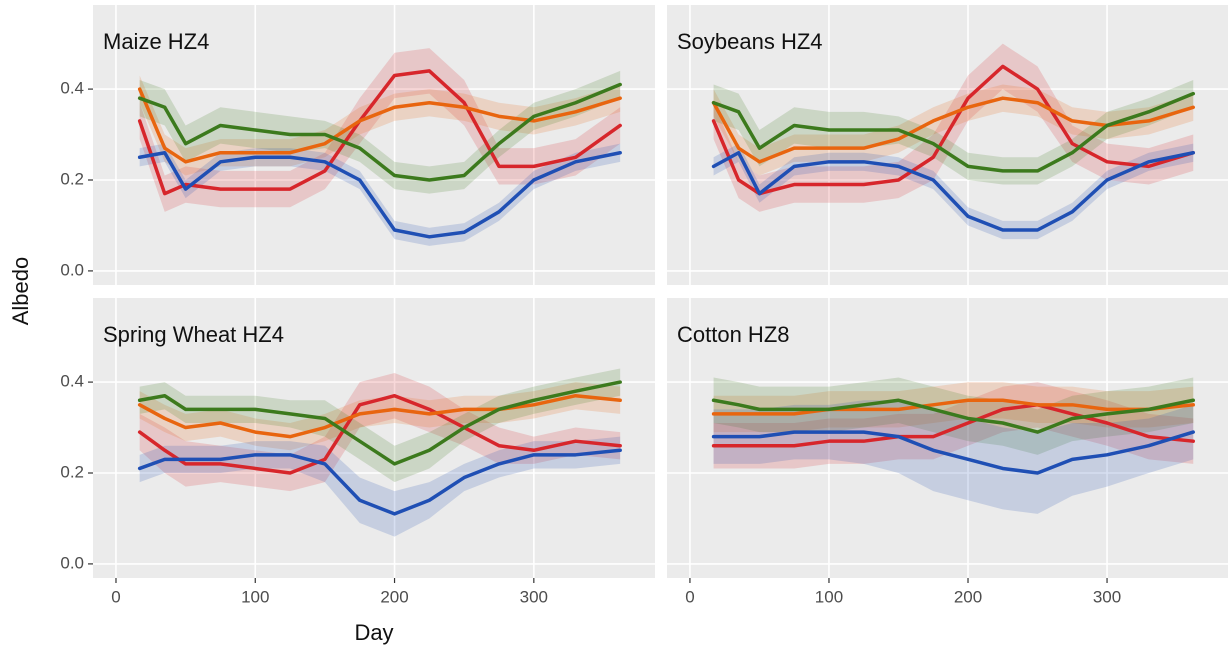 Image resolution: width=1232 pixels, height=652 pixels. I want to click on y-axis-title: Albedo, so click(20, 291).